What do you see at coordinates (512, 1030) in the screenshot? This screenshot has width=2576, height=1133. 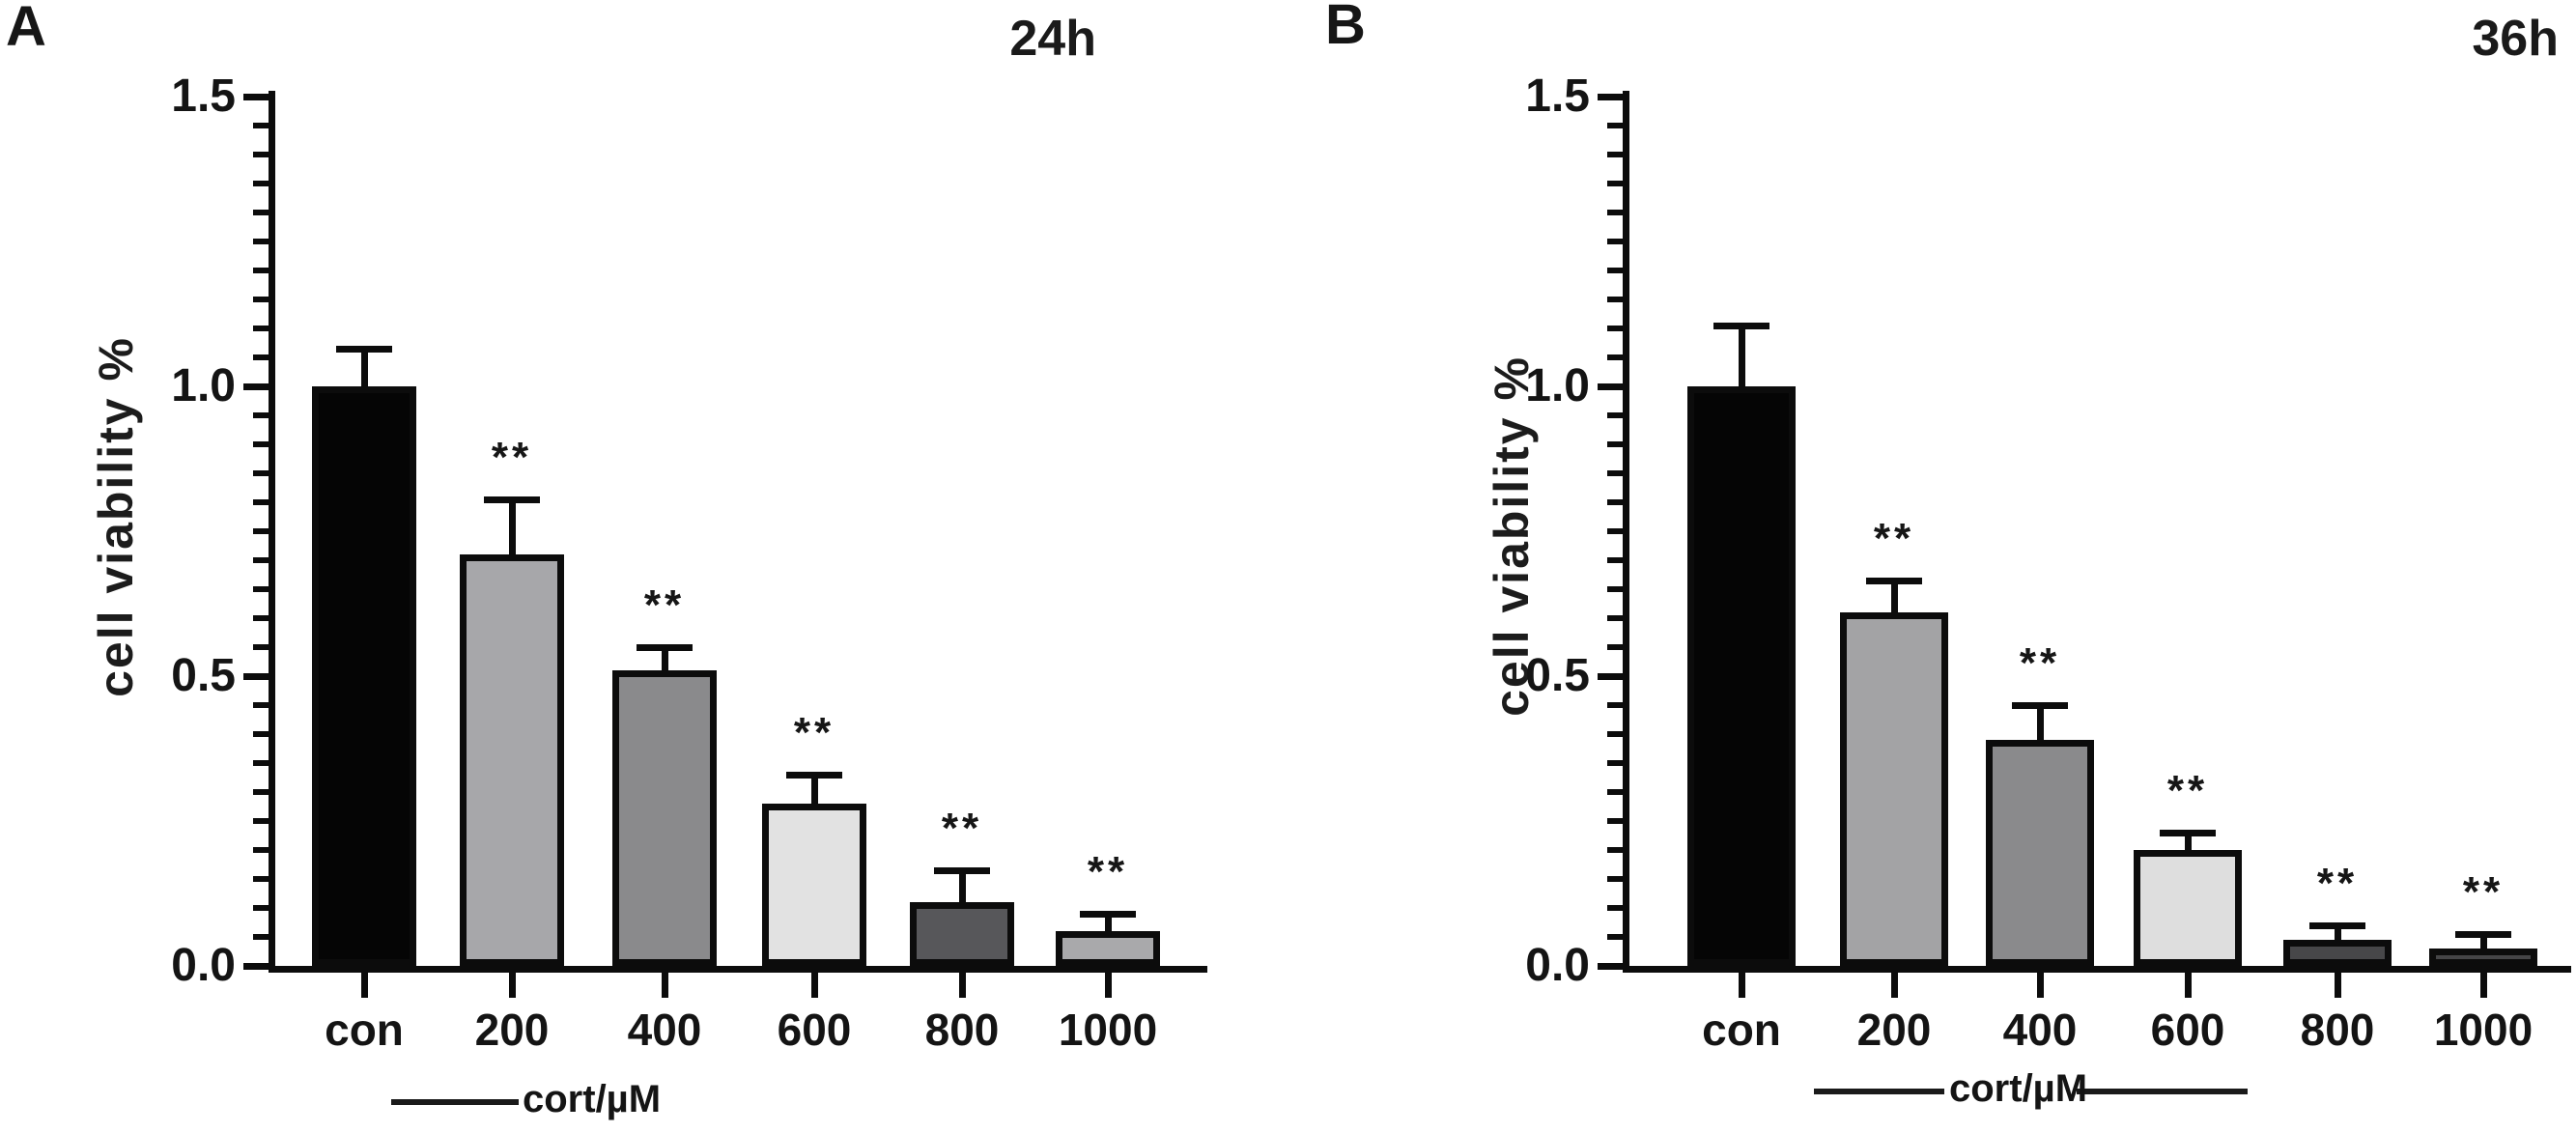 I see `x-tick-label: 200` at bounding box center [512, 1030].